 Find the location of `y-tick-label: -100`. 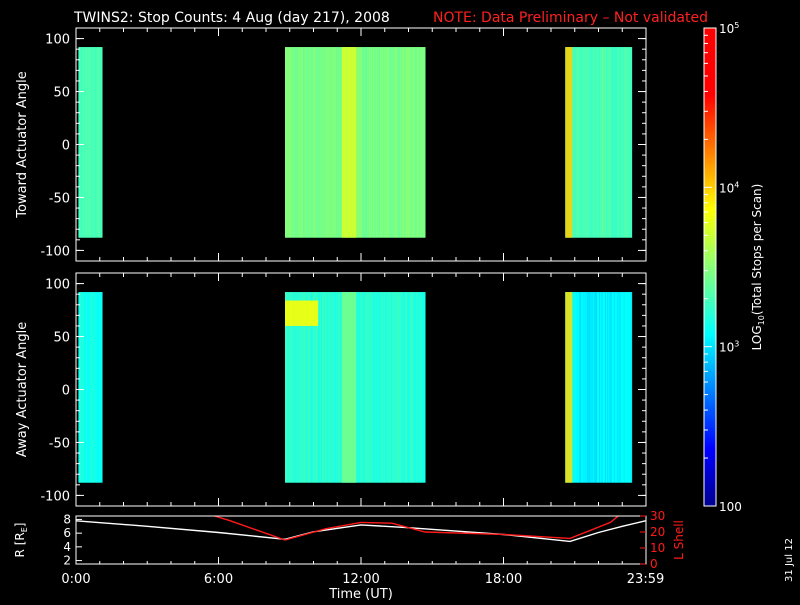

y-tick-label: -100 is located at coordinates (55, 251).